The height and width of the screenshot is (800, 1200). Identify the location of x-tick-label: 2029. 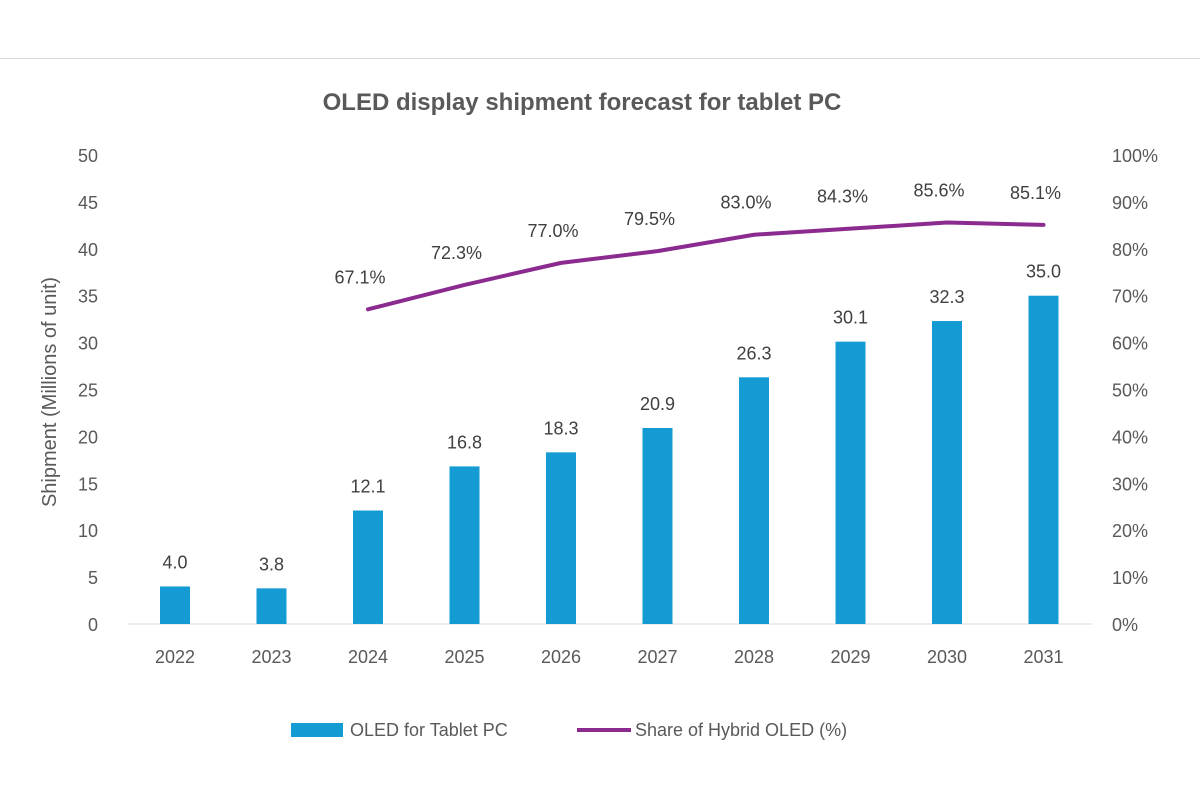
(850, 657).